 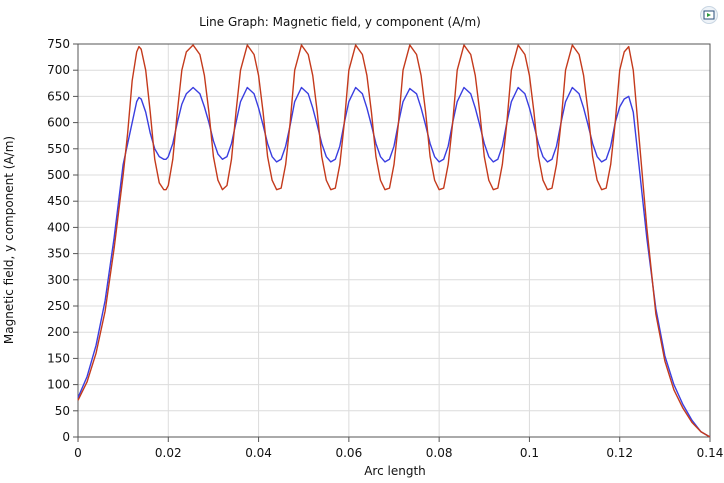 What do you see at coordinates (58, 306) in the screenshot?
I see `y-tick-label: 250` at bounding box center [58, 306].